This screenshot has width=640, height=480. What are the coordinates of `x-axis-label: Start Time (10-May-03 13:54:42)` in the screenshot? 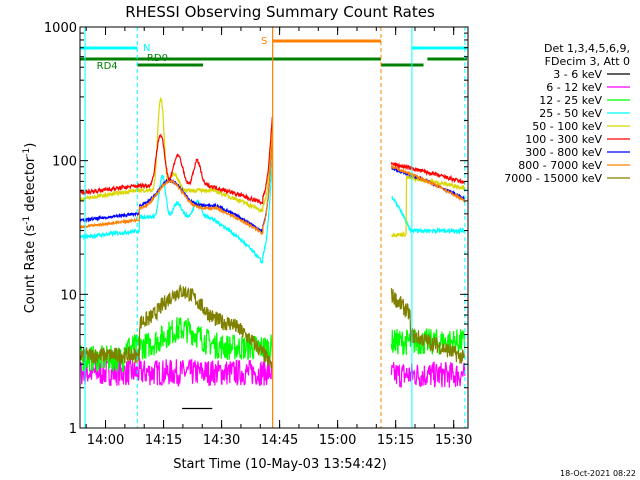 It's located at (280, 464).